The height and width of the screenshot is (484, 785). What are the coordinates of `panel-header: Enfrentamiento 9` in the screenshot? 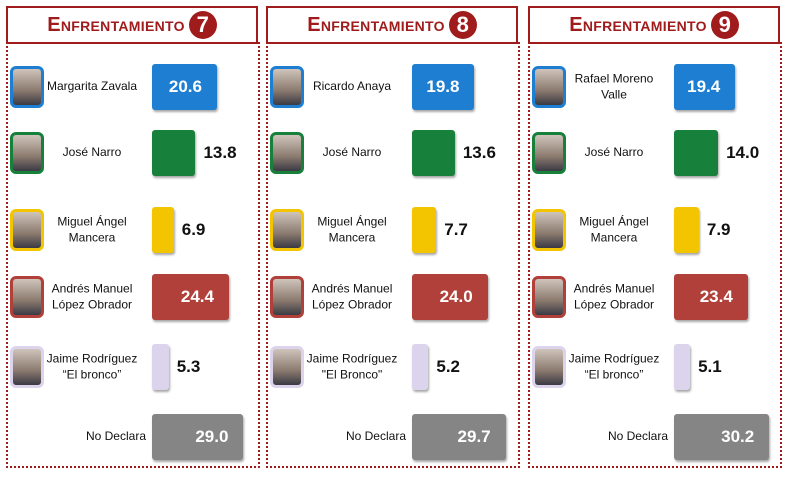 It's located at (654, 25).